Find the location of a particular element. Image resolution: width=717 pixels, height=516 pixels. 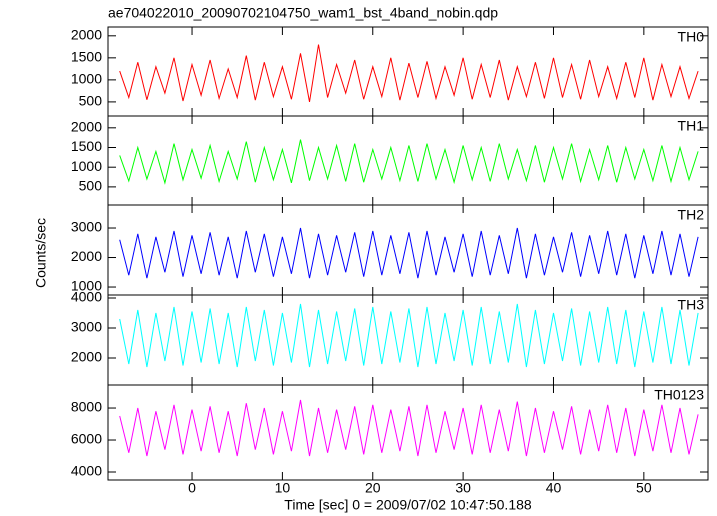

x-tick-label: 40 is located at coordinates (554, 488).